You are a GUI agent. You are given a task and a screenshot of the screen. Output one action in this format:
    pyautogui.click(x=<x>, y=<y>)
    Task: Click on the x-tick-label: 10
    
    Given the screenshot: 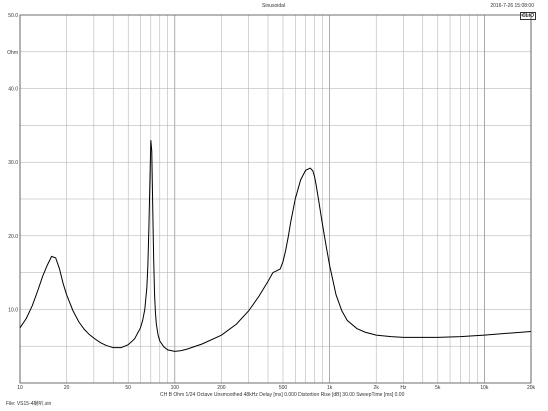 What is the action you would take?
    pyautogui.click(x=20, y=388)
    